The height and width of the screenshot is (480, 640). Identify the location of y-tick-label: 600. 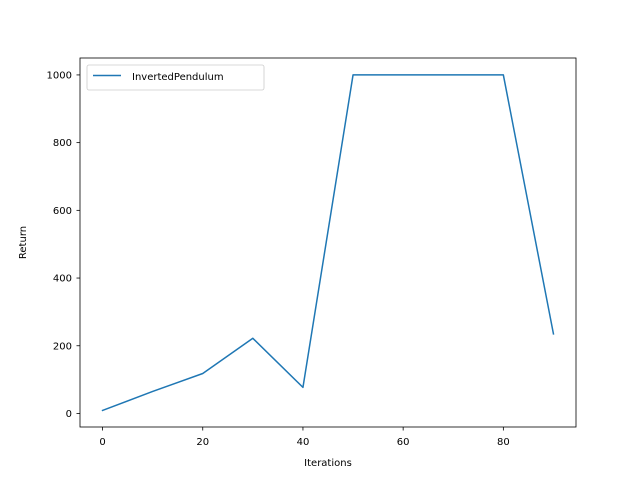
(62, 211).